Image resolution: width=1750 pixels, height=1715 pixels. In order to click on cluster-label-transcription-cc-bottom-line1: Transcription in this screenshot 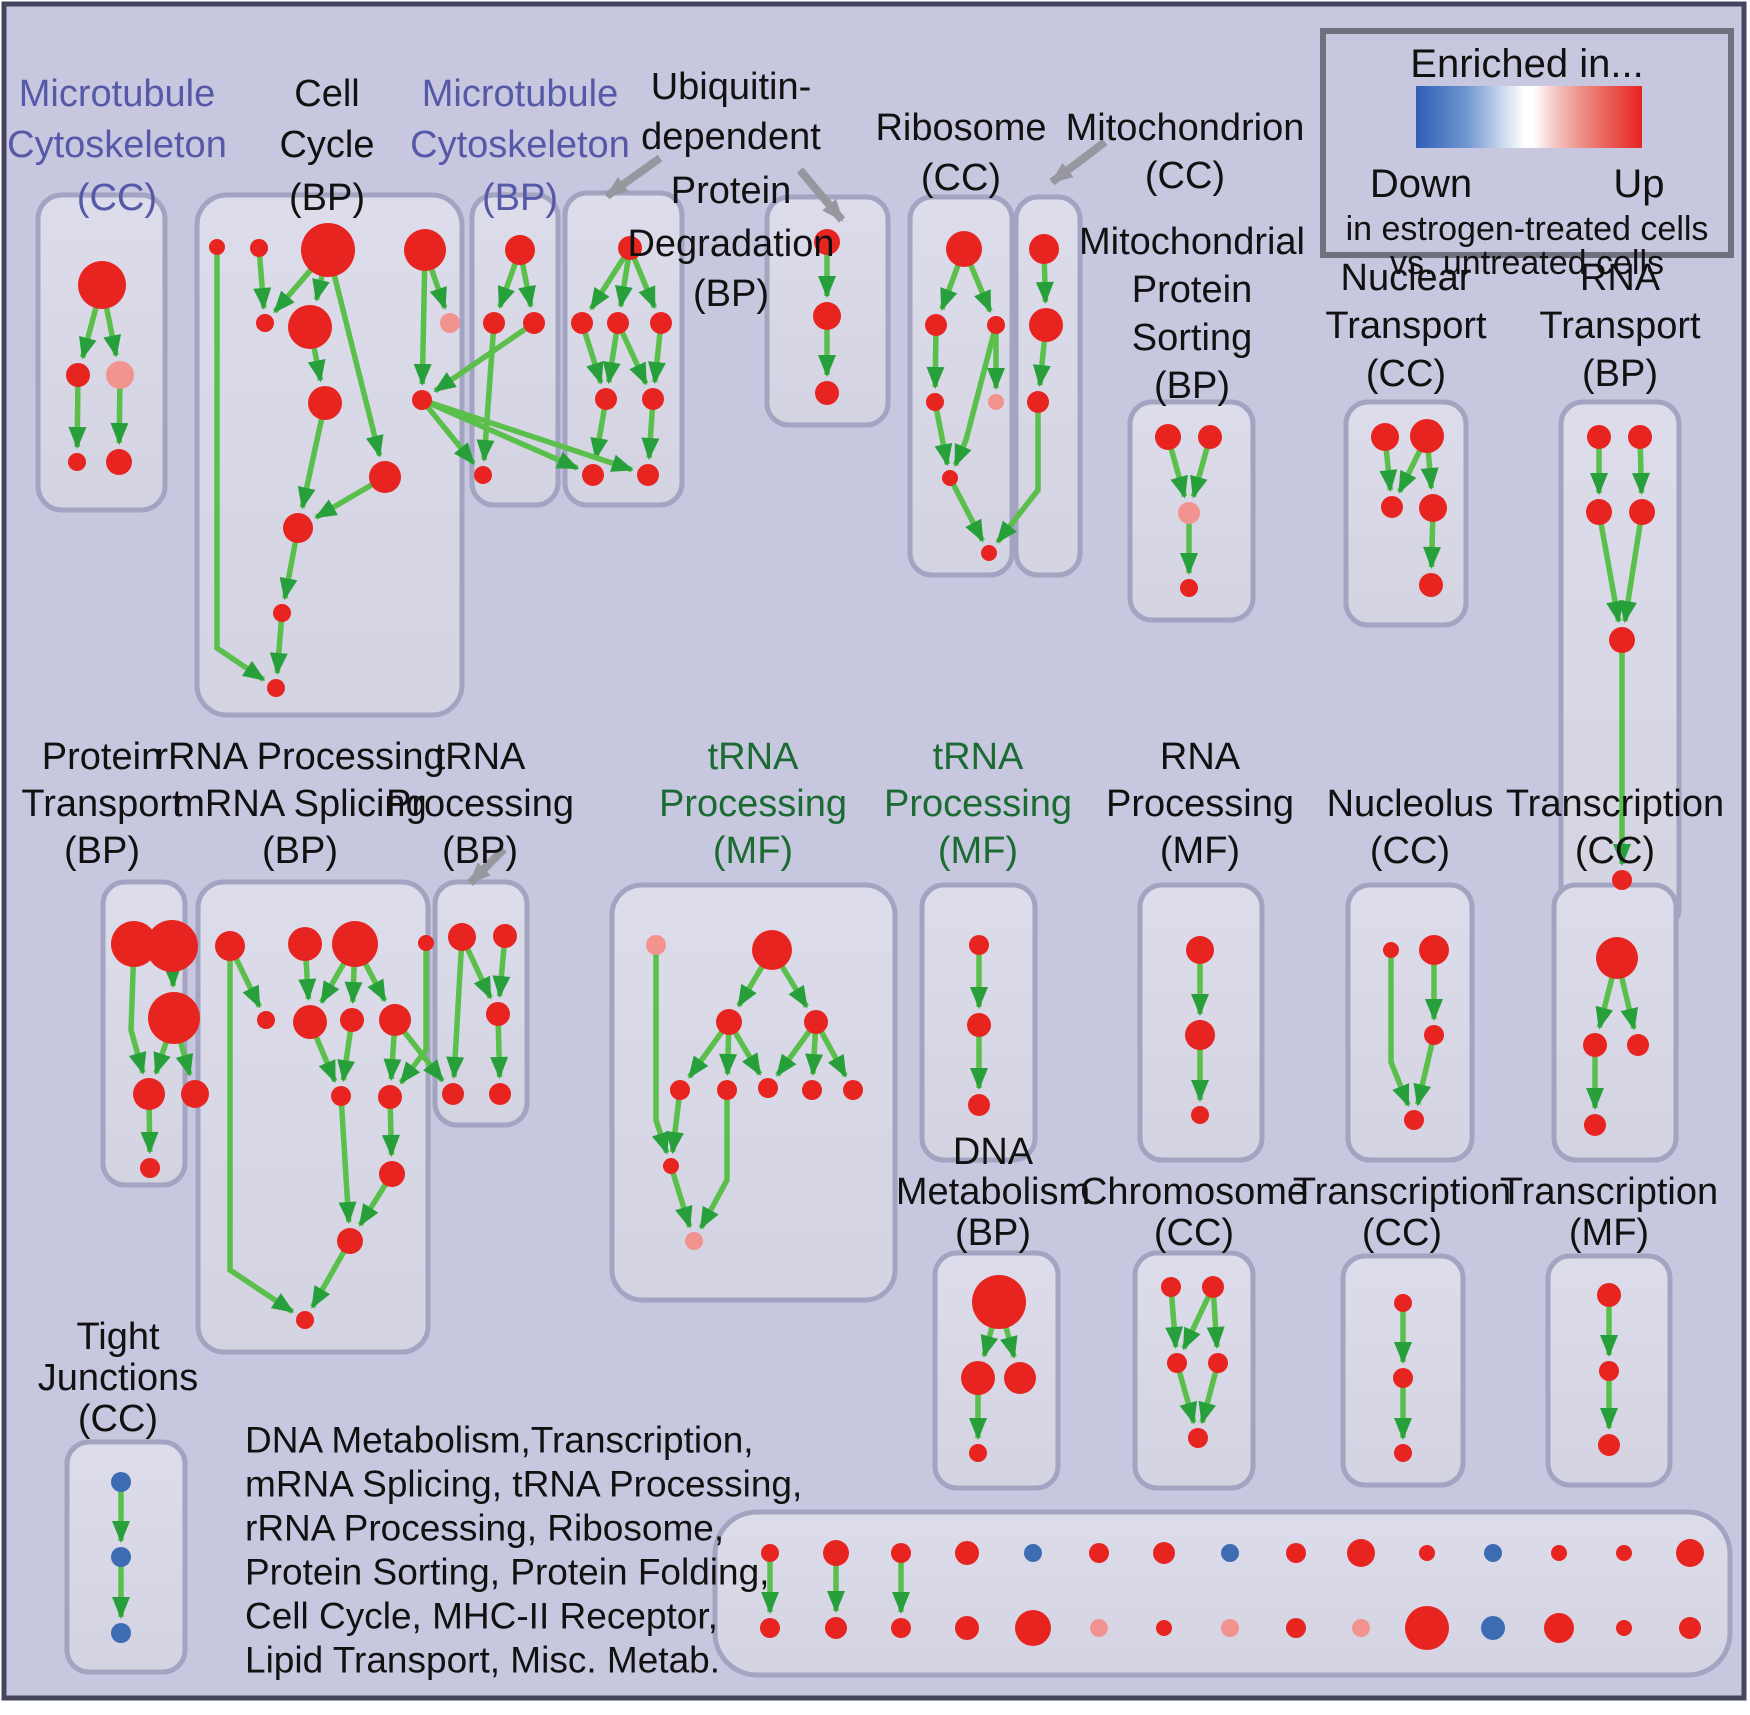, I will do `click(1402, 1192)`.